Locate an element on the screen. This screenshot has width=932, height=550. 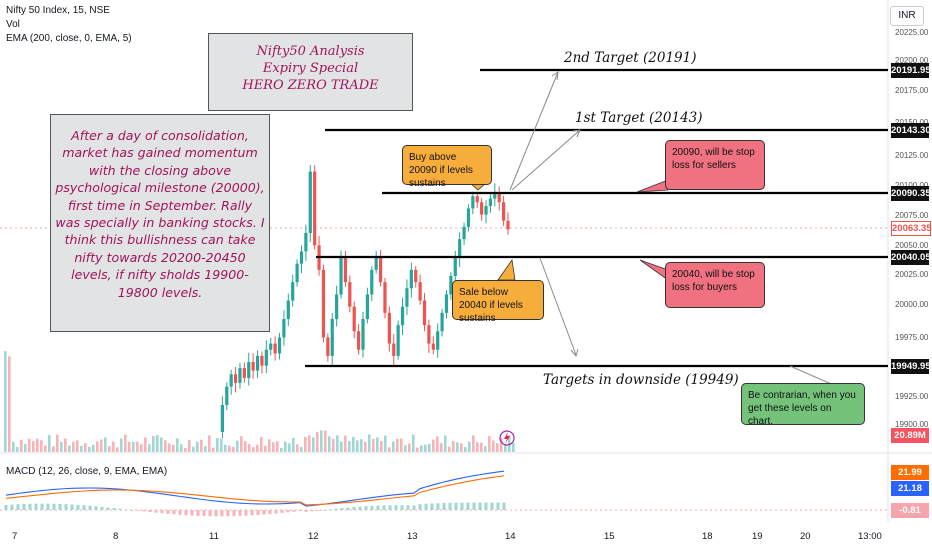
y-tick: 20150.00 is located at coordinates (911, 122).